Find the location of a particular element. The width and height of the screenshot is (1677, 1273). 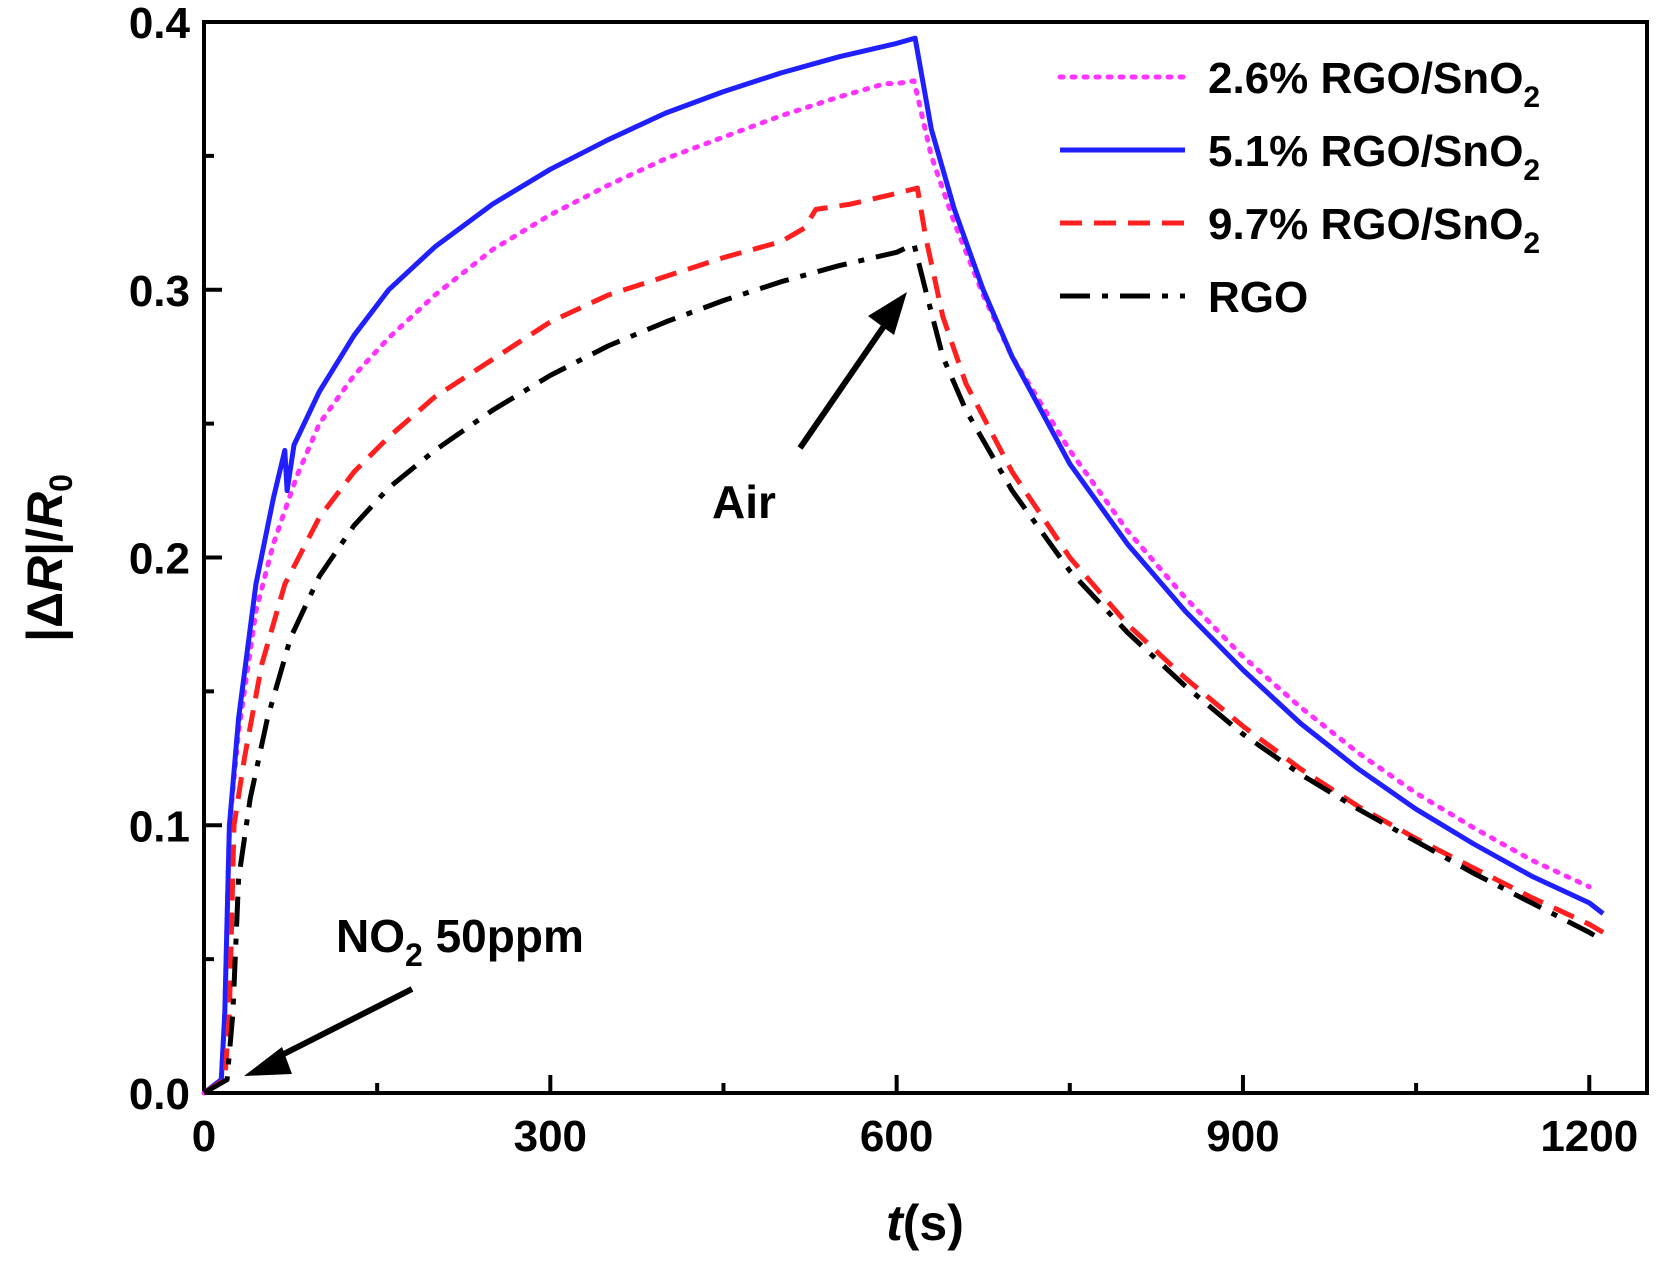

legend-label-3: 9.7% RGO/SnO2 is located at coordinates (1374, 230).